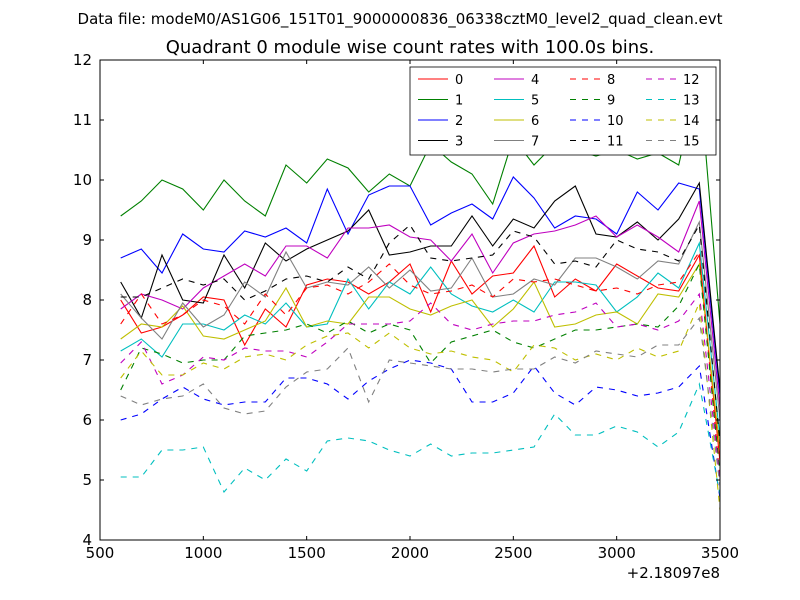 This screenshot has width=800, height=600. I want to click on legend-label-10: 10, so click(615, 121).